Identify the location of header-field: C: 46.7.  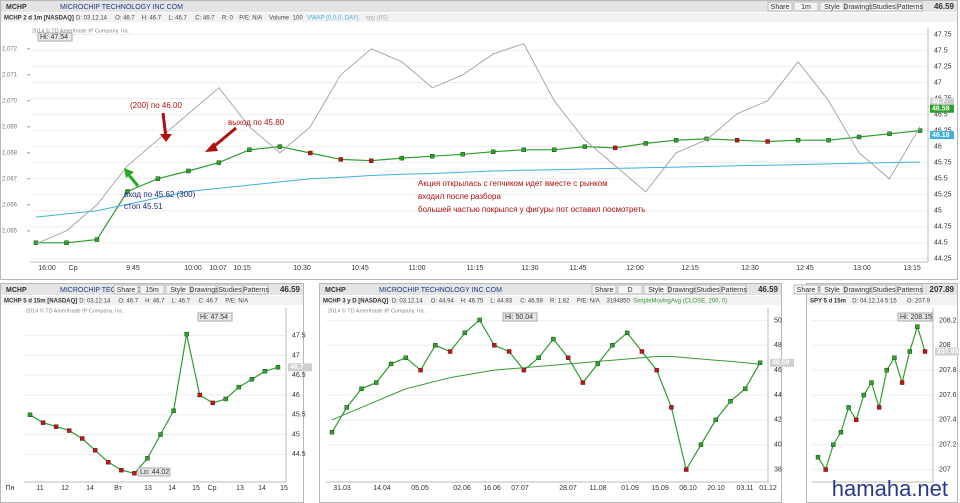
(205, 19).